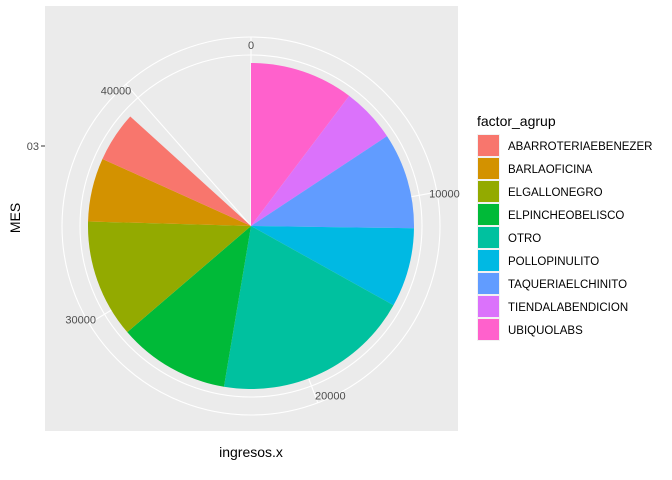  What do you see at coordinates (330, 396) in the screenshot?
I see `theta-tick-label: 20000` at bounding box center [330, 396].